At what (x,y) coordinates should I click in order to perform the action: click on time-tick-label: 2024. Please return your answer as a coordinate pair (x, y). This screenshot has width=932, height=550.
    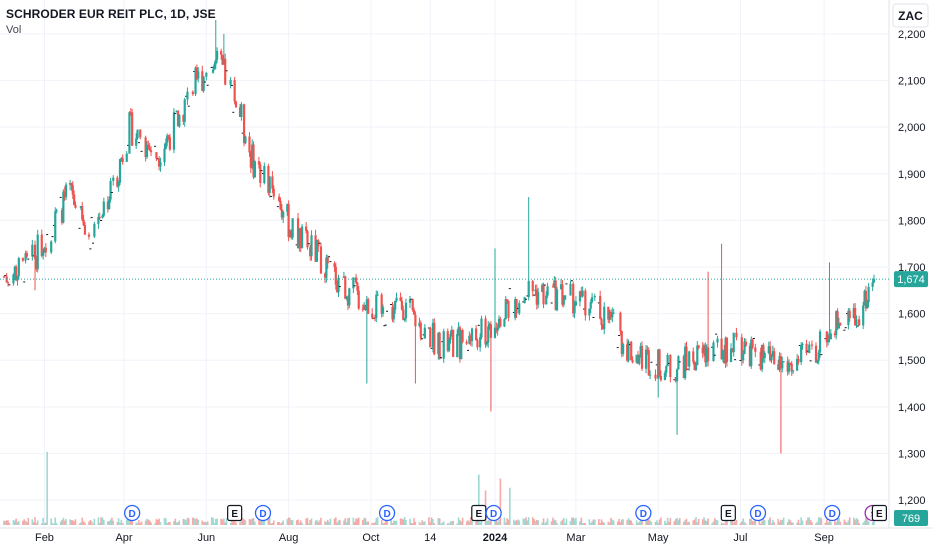
    Looking at the image, I should click on (495, 538).